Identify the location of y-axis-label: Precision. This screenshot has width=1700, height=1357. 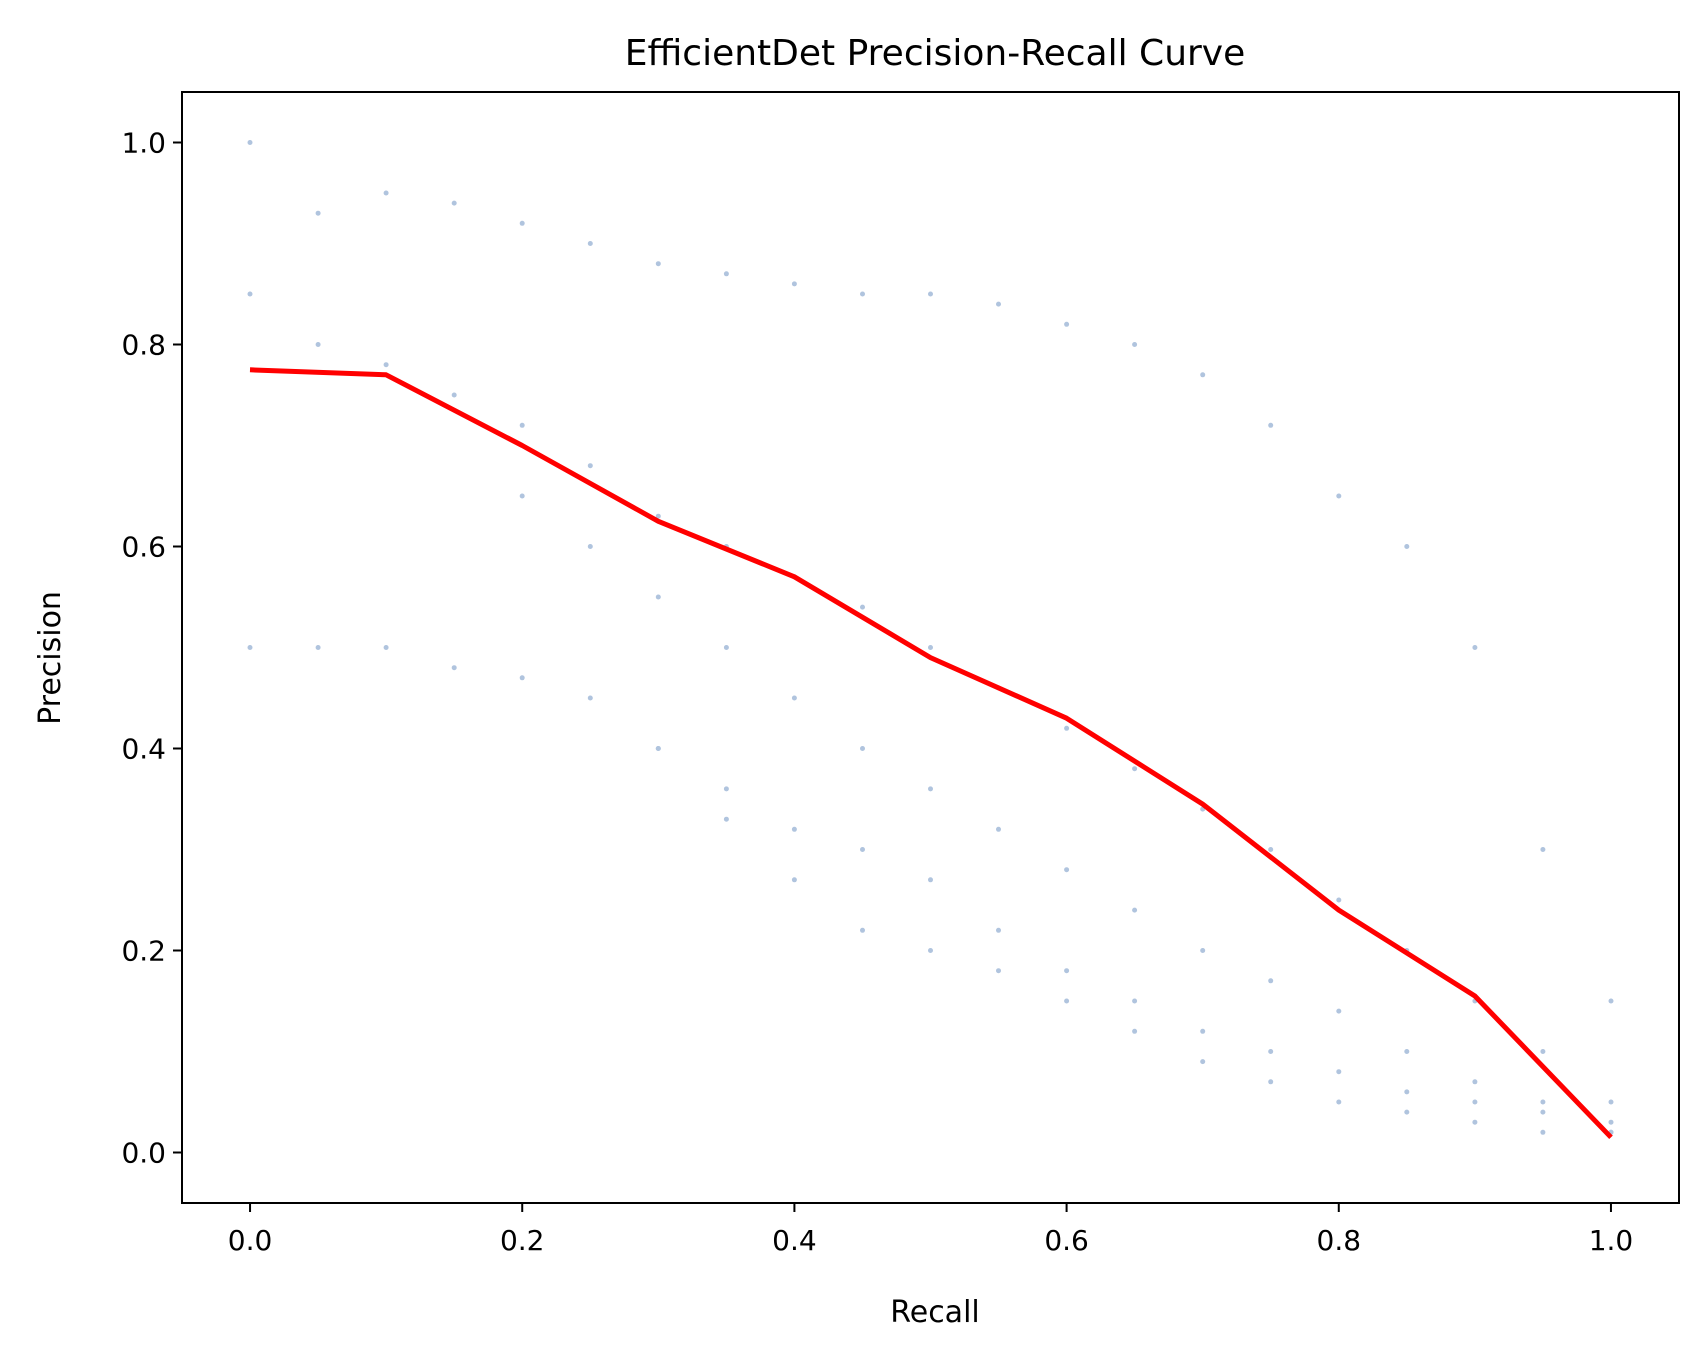
(50, 658).